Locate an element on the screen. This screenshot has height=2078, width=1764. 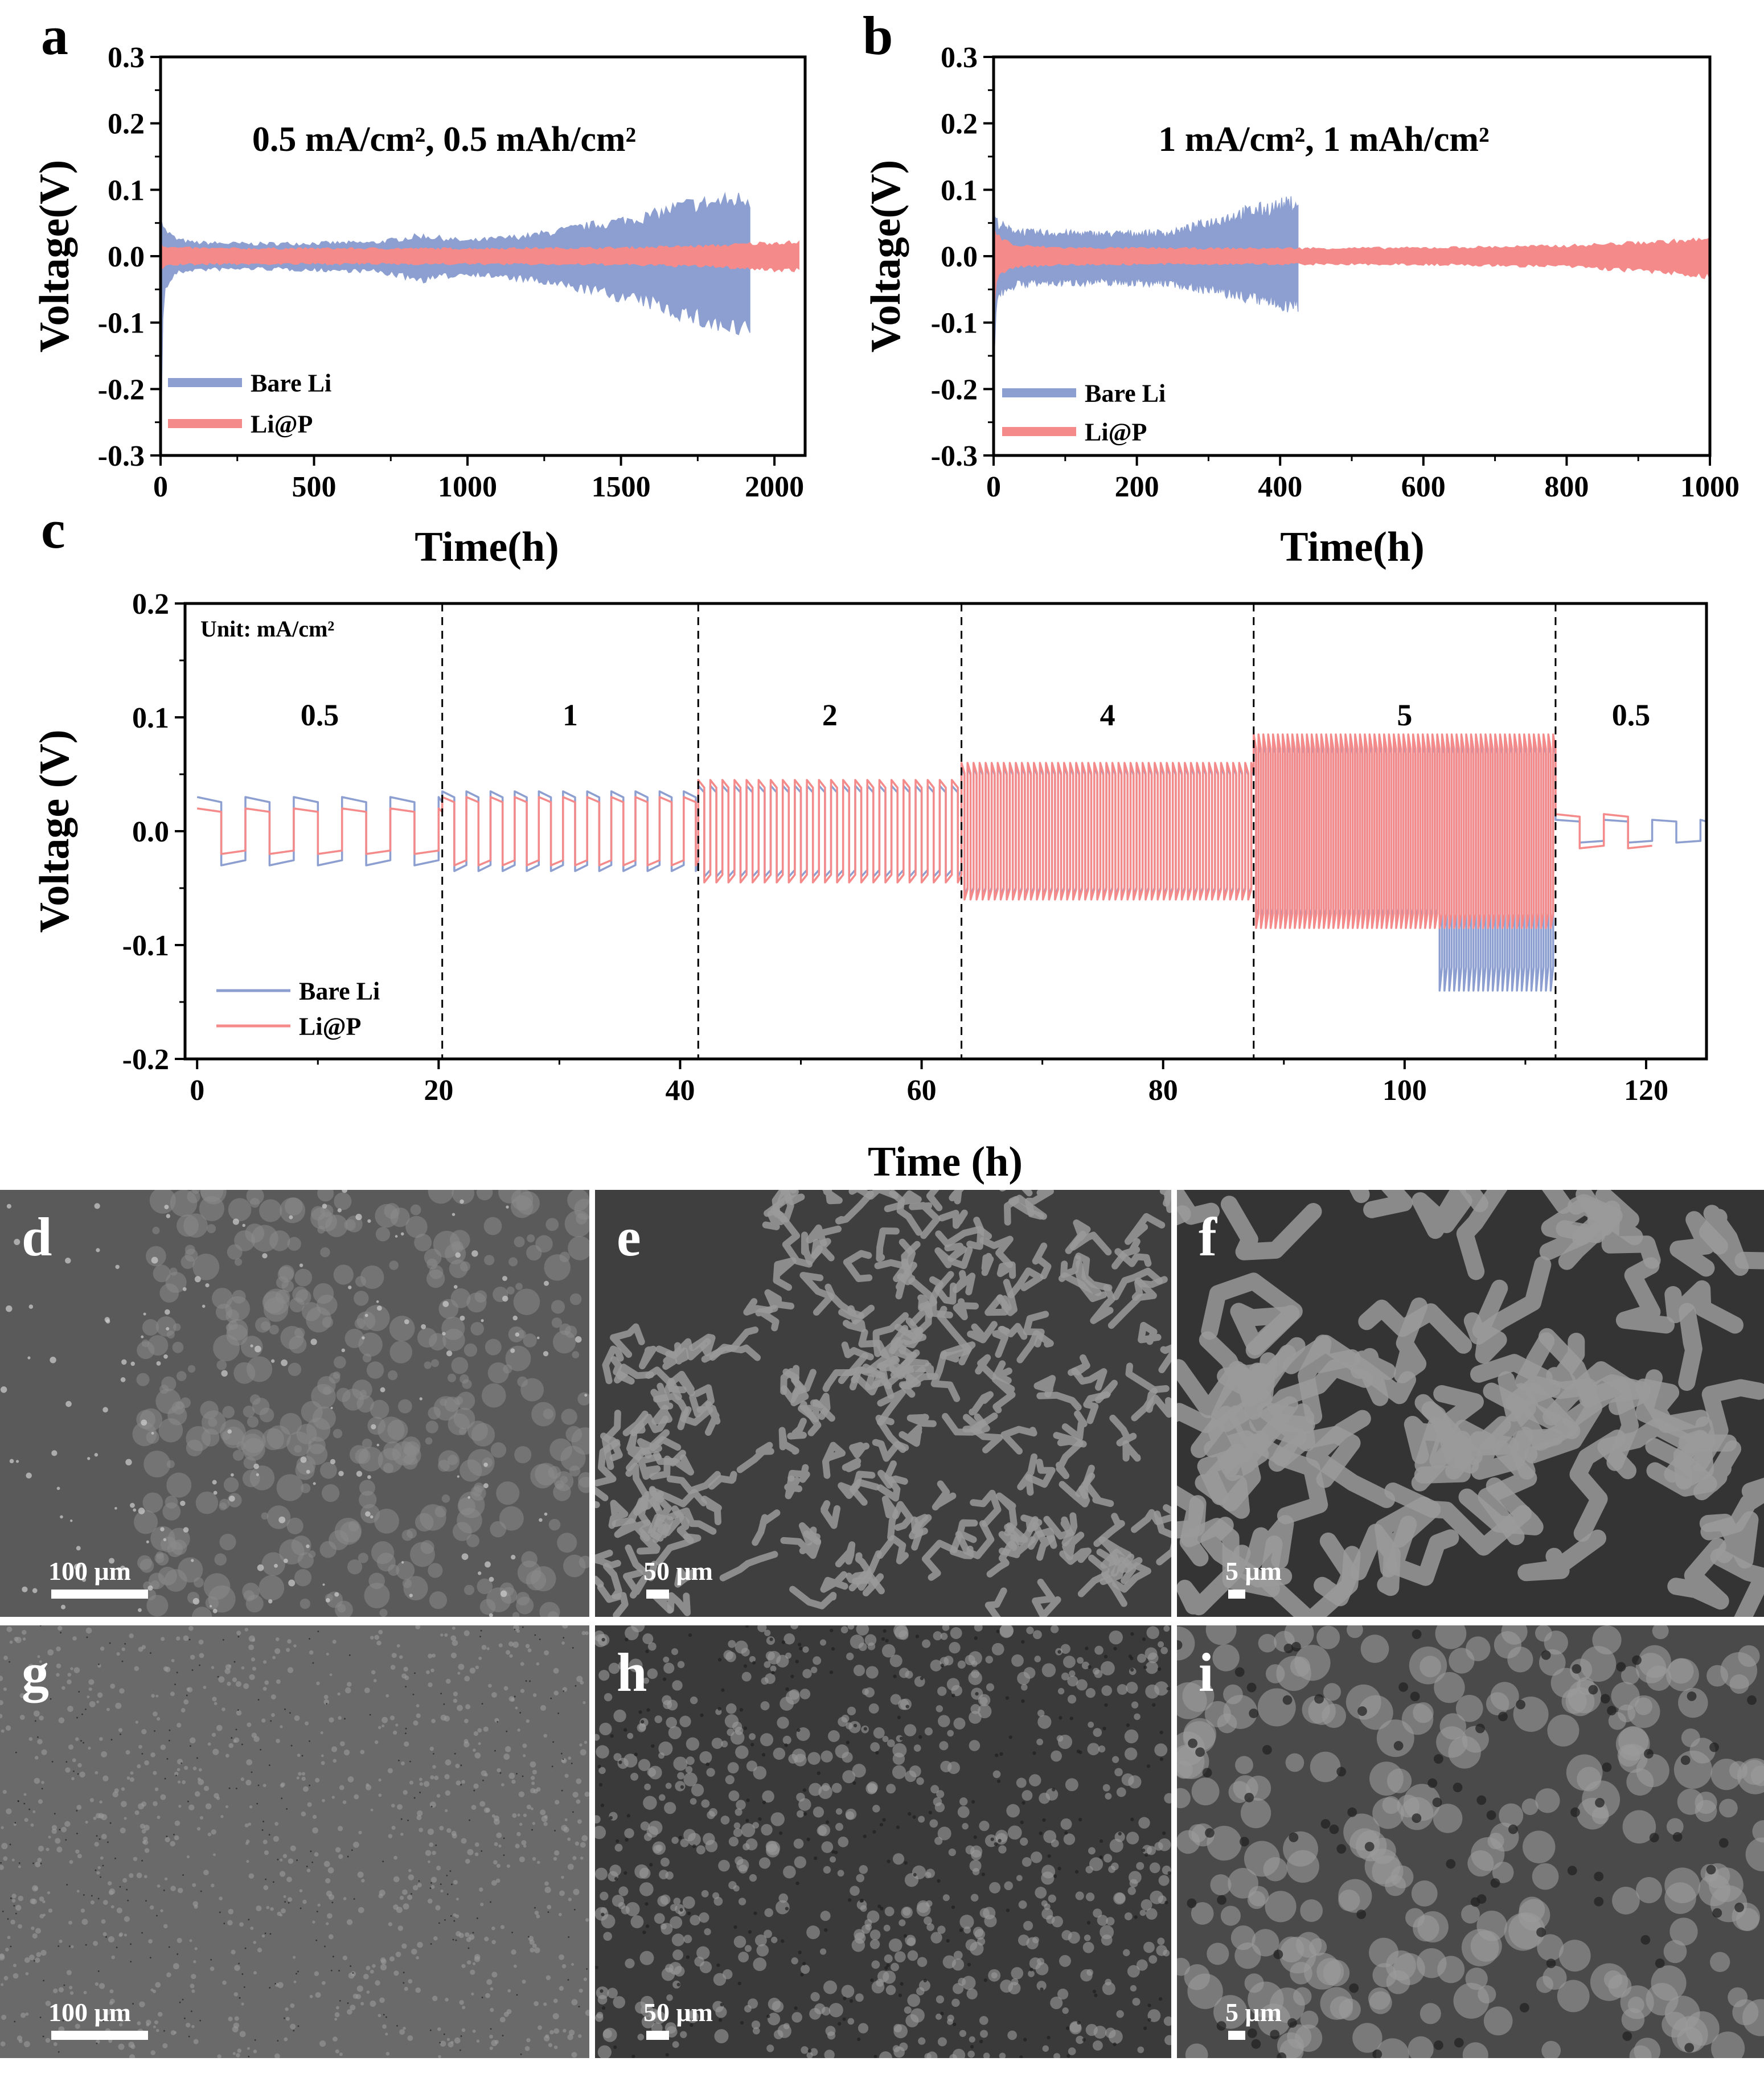
panel-b-y-axis-title: Voltage(V) is located at coordinates (886, 256).